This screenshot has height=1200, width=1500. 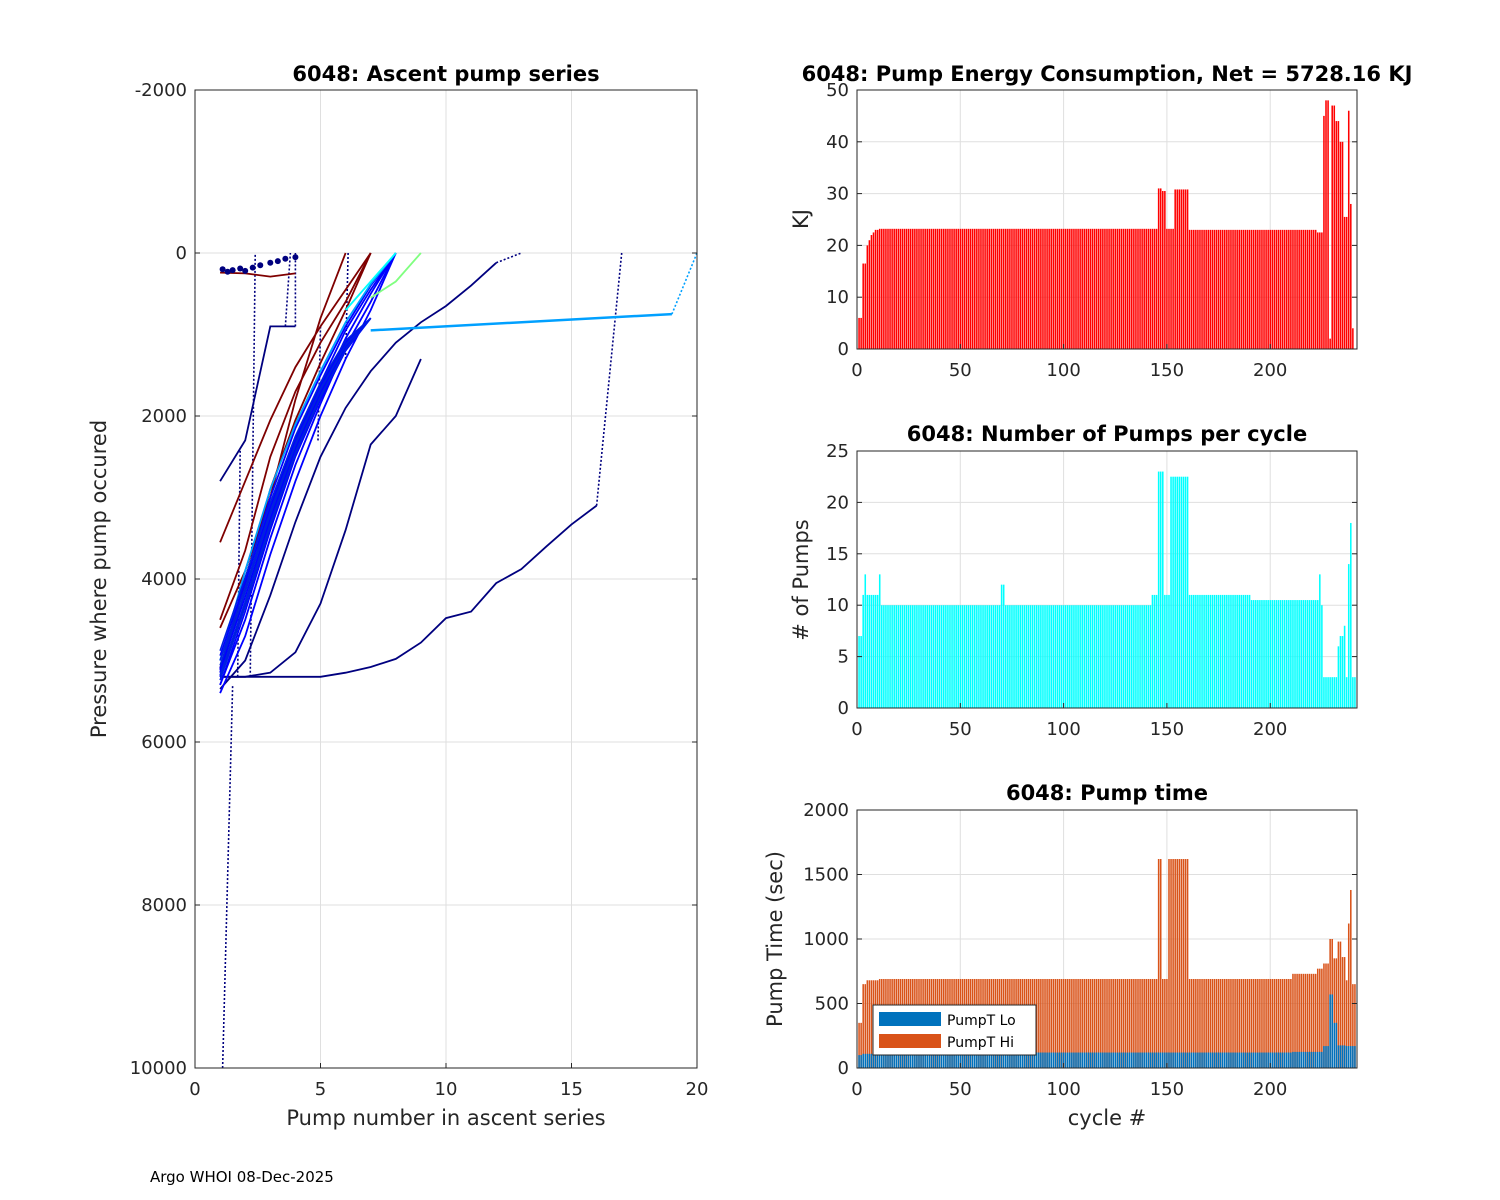 I want to click on pumptime-xtick-label: 50, so click(x=960, y=1089).